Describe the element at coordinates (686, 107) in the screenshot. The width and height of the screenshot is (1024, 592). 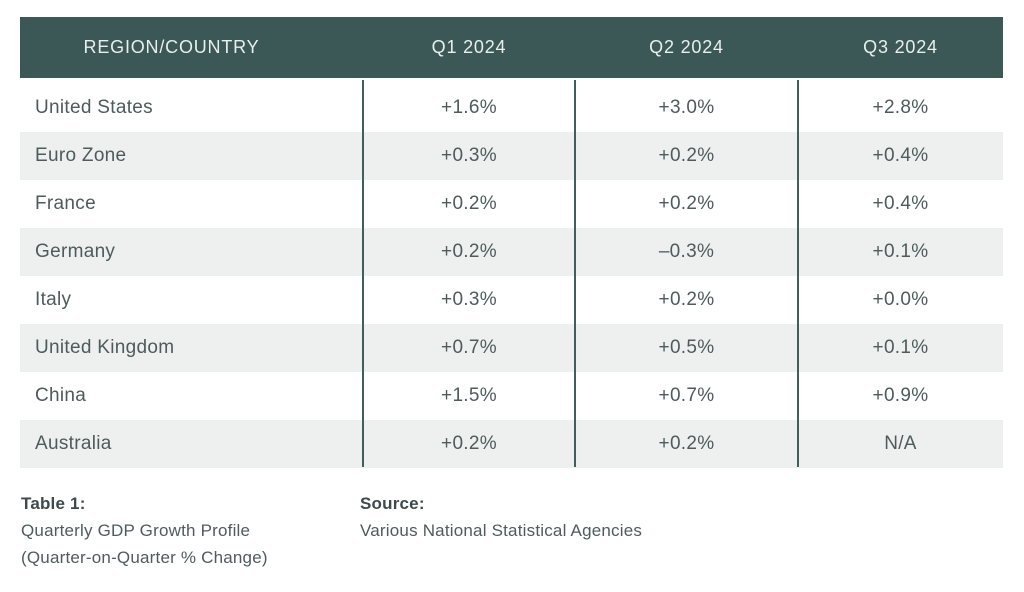
I see `q2-value-cell: +3.0%` at that location.